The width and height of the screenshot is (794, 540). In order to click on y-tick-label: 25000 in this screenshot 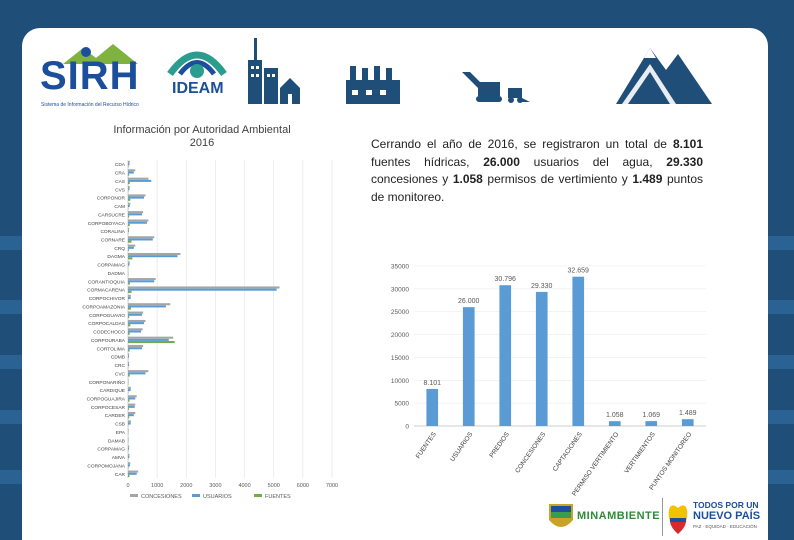, I will do `click(400, 312)`.